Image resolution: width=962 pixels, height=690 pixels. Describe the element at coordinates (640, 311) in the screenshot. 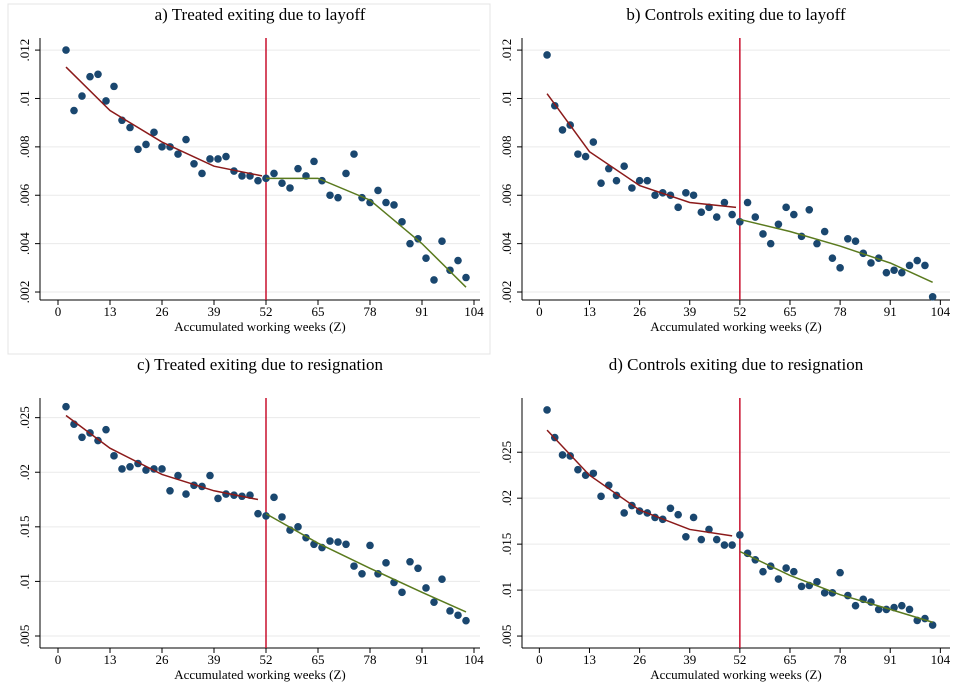

I see `x-tick-label: 26` at that location.